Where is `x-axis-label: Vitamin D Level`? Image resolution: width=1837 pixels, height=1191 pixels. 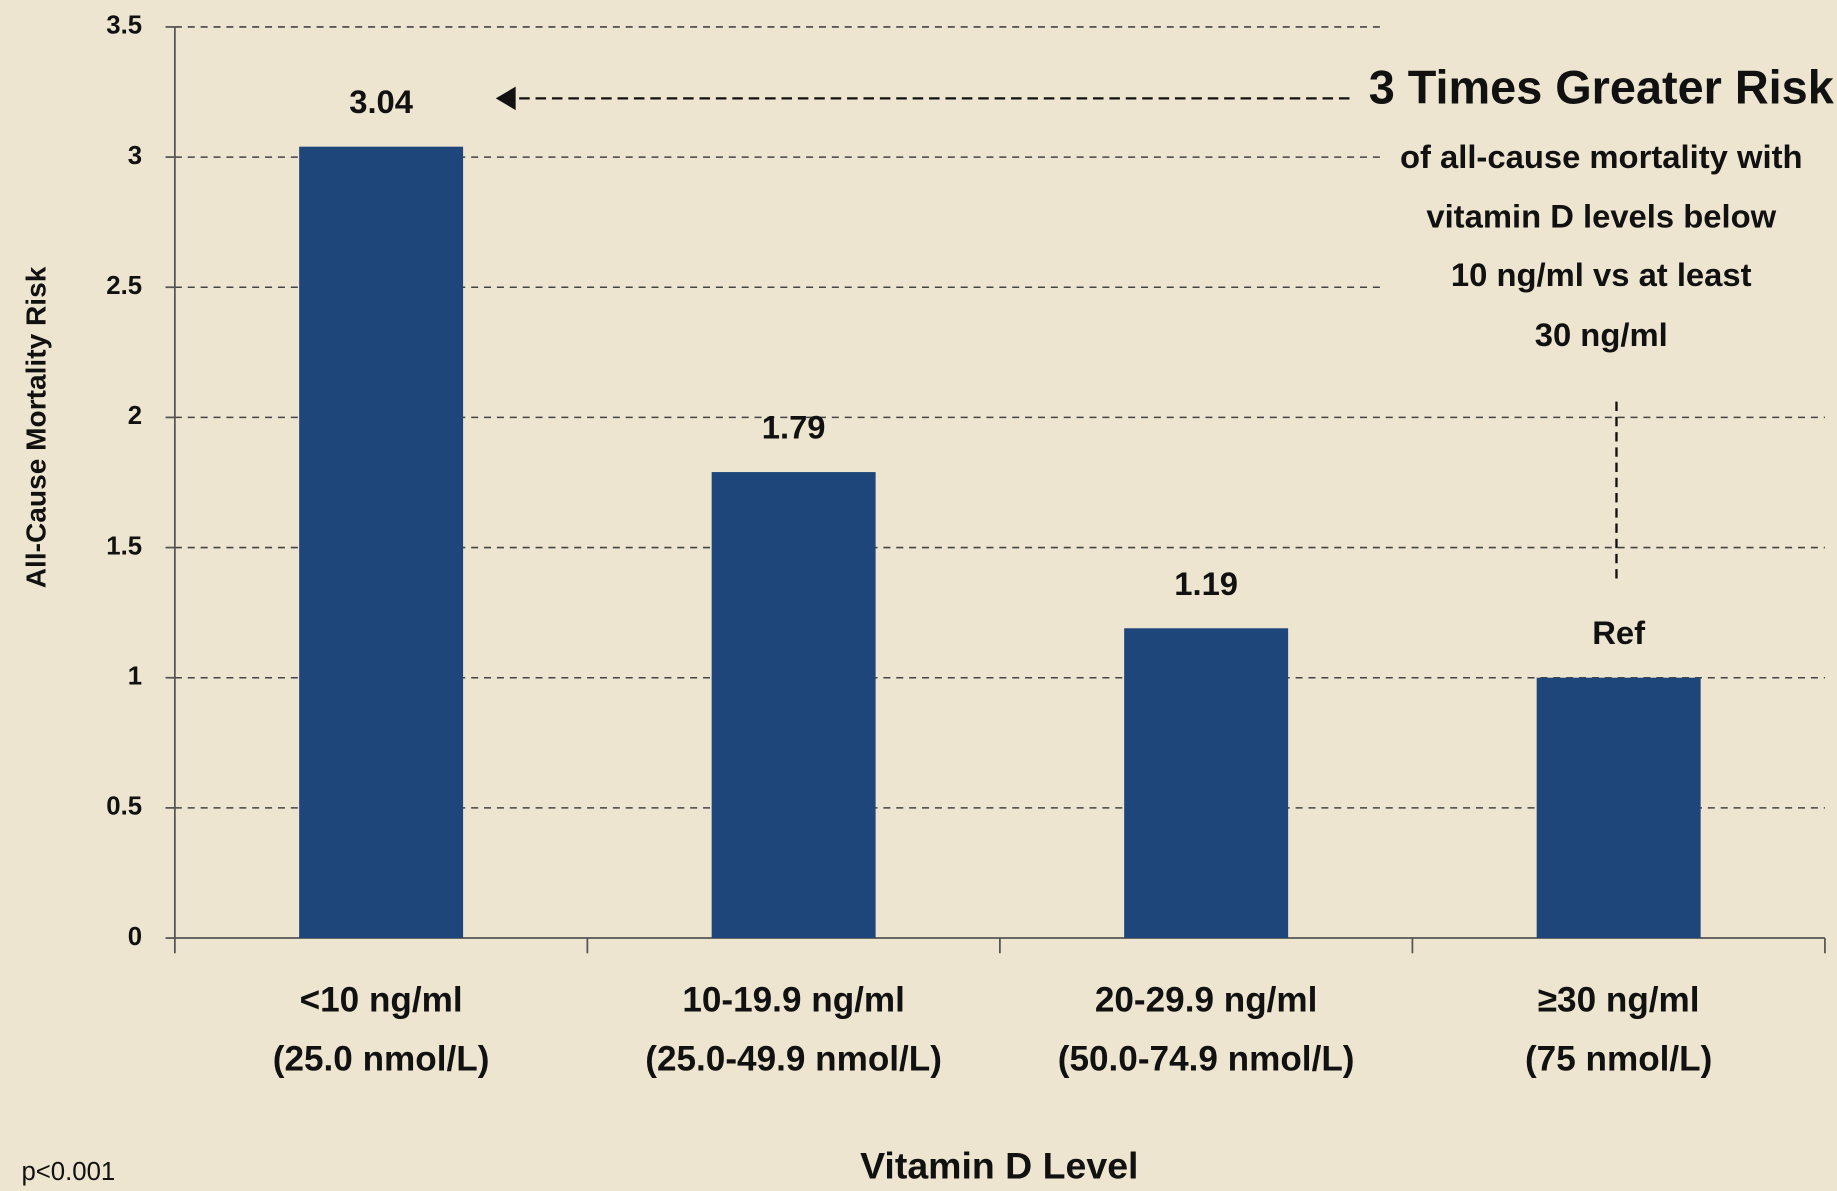
x-axis-label: Vitamin D Level is located at coordinates (999, 1166).